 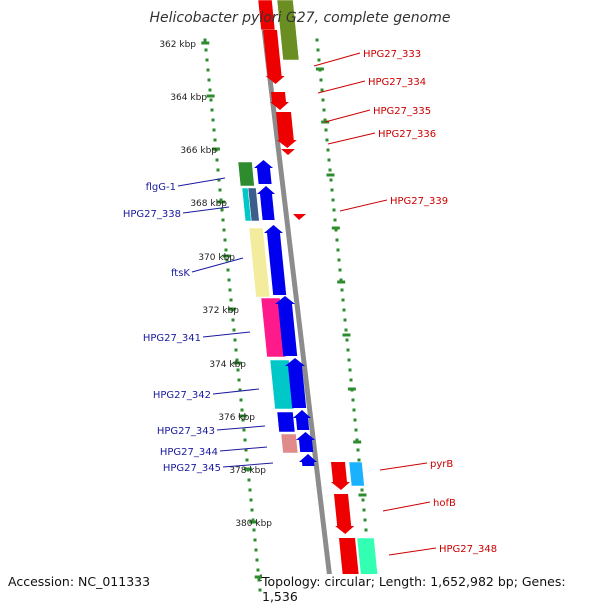 What do you see at coordinates (182, 395) in the screenshot?
I see `gene-label-left: HPG27_342` at bounding box center [182, 395].